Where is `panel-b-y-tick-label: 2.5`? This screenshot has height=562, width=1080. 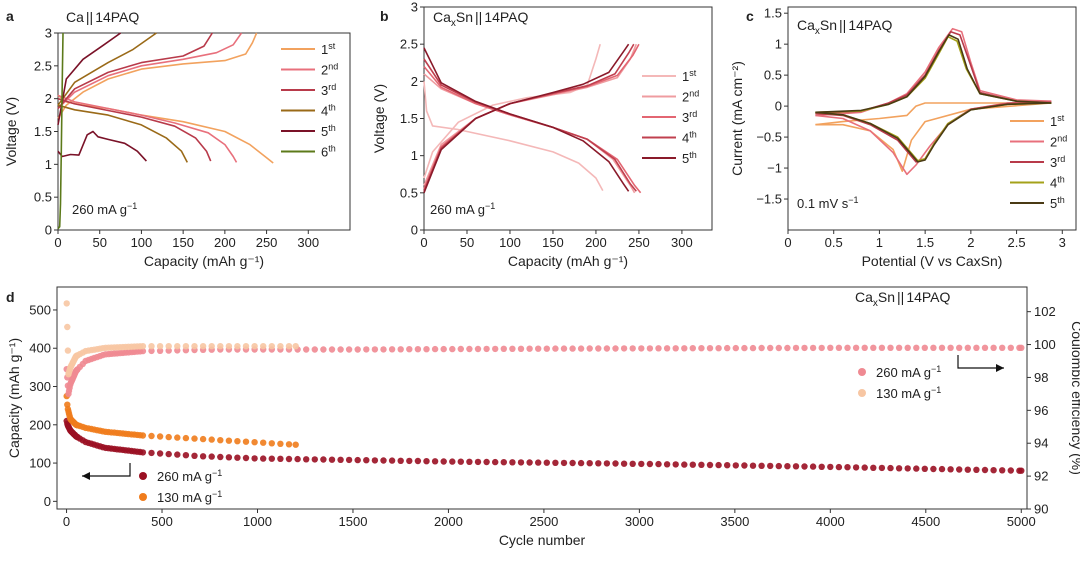 panel-b-y-tick-label: 2.5 is located at coordinates (409, 44).